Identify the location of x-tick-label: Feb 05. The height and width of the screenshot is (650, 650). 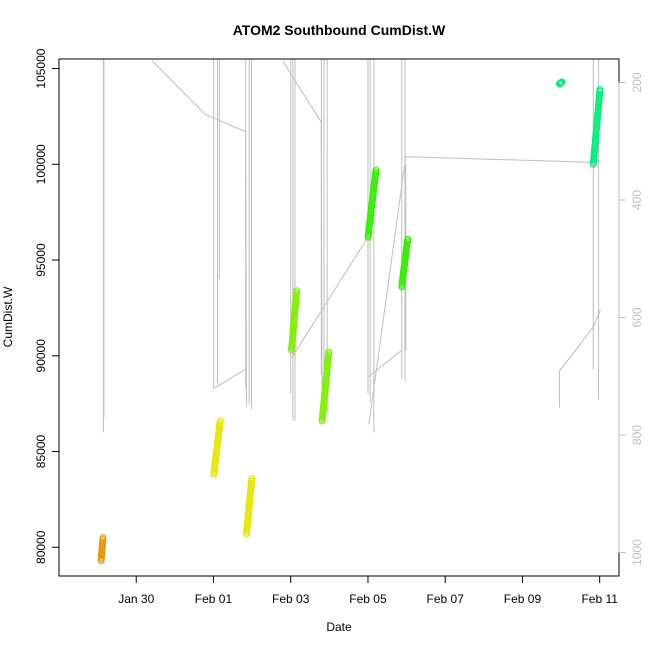
(368, 599).